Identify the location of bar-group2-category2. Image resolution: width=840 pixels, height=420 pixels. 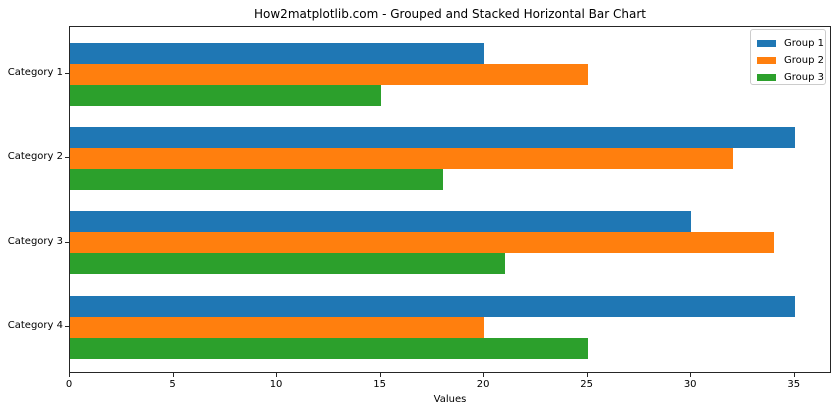
(401, 158).